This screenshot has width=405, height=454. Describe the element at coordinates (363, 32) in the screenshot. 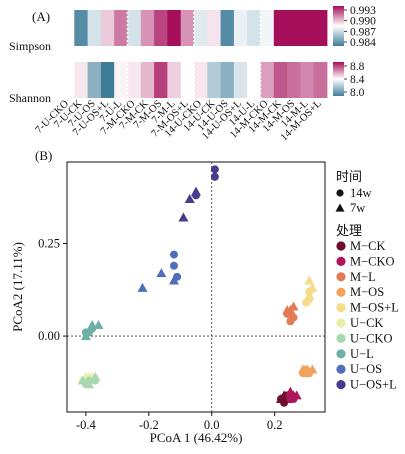

I see `colorbar-tick-label: 0.987` at that location.